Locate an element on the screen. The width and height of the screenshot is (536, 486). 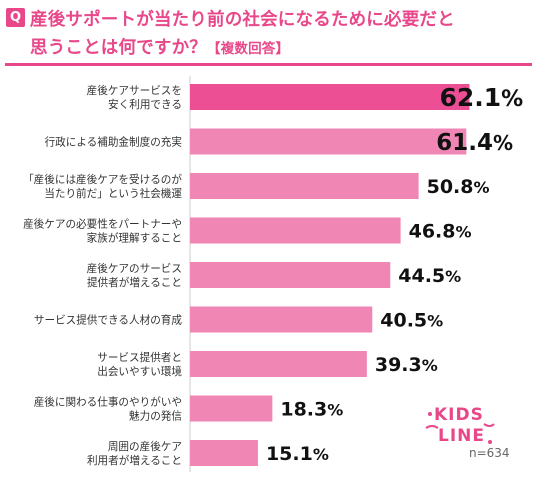
multiple-answer-note: 【複数回答】 is located at coordinates (248, 49).